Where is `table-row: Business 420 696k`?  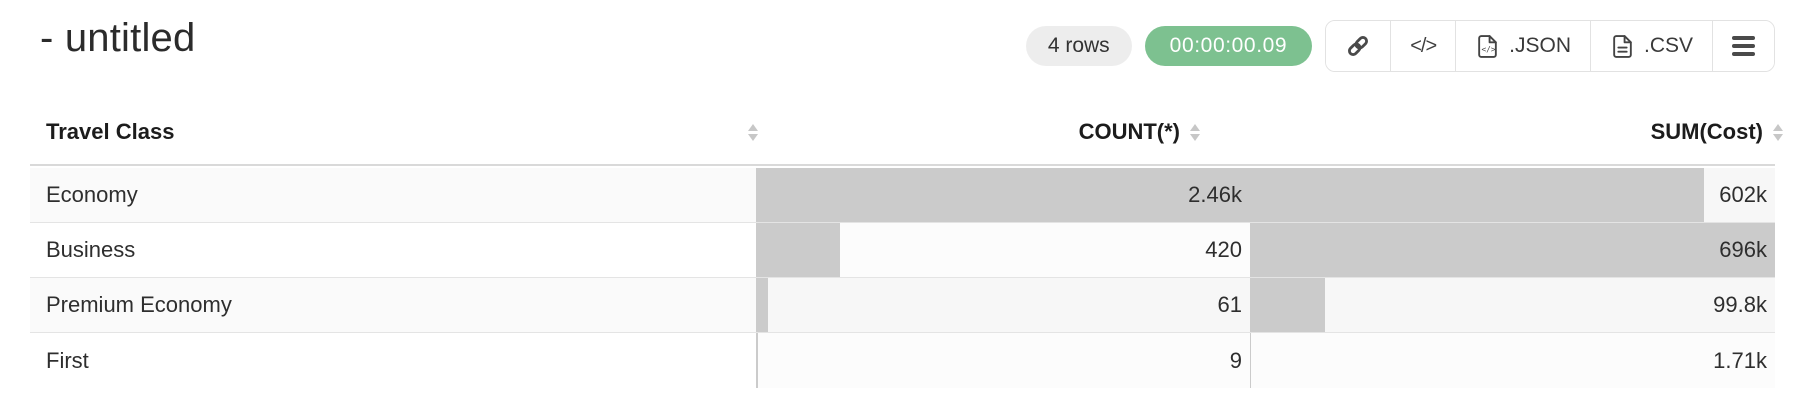
table-row: Business 420 696k is located at coordinates (902, 250).